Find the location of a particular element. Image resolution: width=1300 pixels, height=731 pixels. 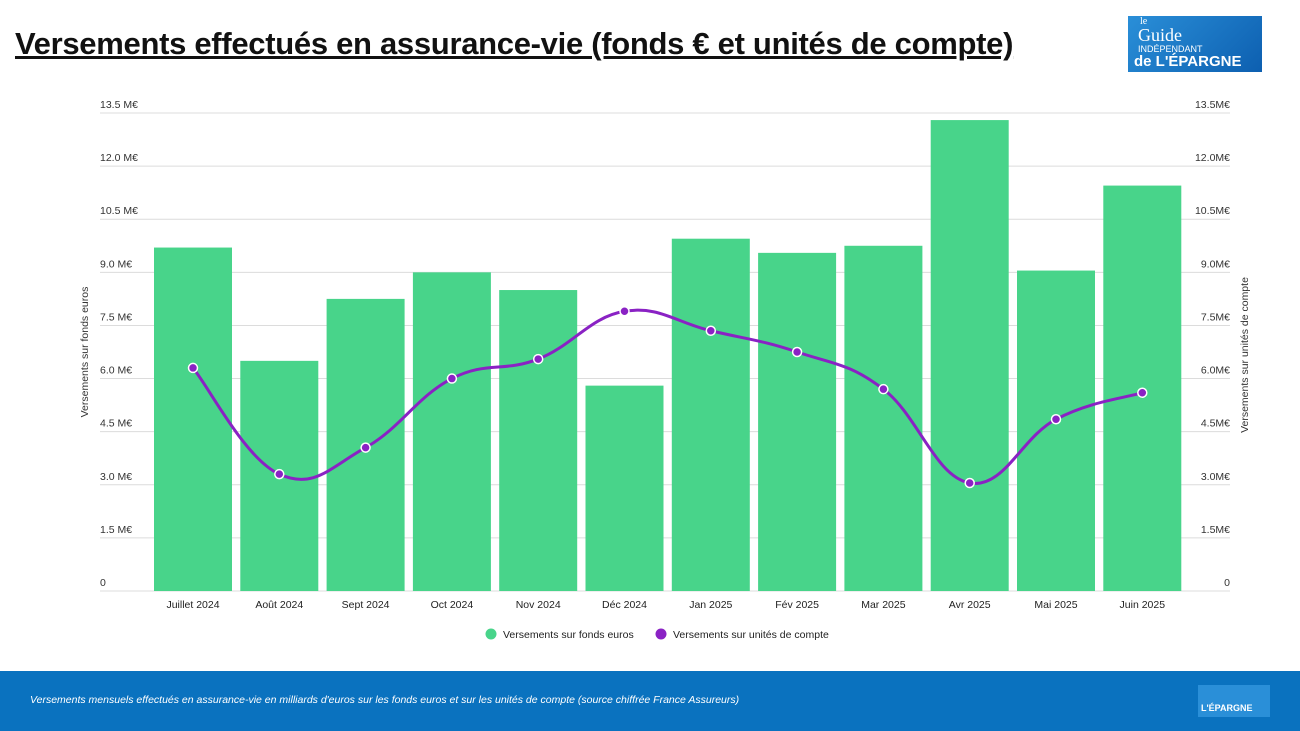

y-tick-left: 12.0 M€ is located at coordinates (119, 158).